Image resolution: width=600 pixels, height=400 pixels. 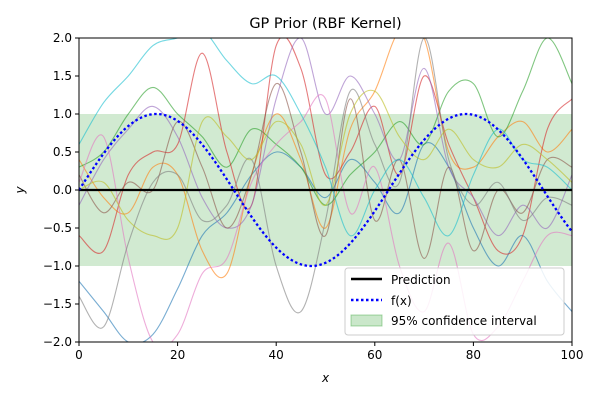 I want to click on x-axis-ticks: 0 20 40 60 80 100, so click(x=329, y=352).